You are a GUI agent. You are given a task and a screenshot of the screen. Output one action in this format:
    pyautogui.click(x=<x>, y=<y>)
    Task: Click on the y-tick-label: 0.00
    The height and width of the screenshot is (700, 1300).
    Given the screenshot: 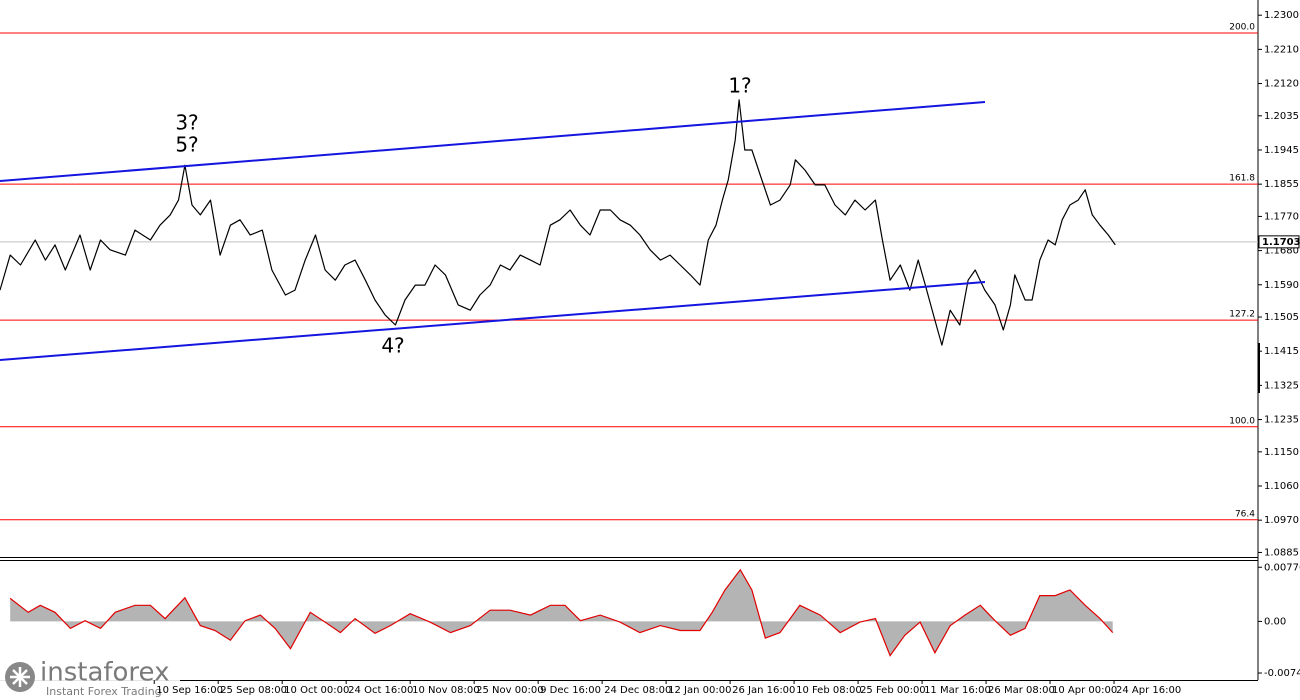 What is the action you would take?
    pyautogui.click(x=1275, y=621)
    